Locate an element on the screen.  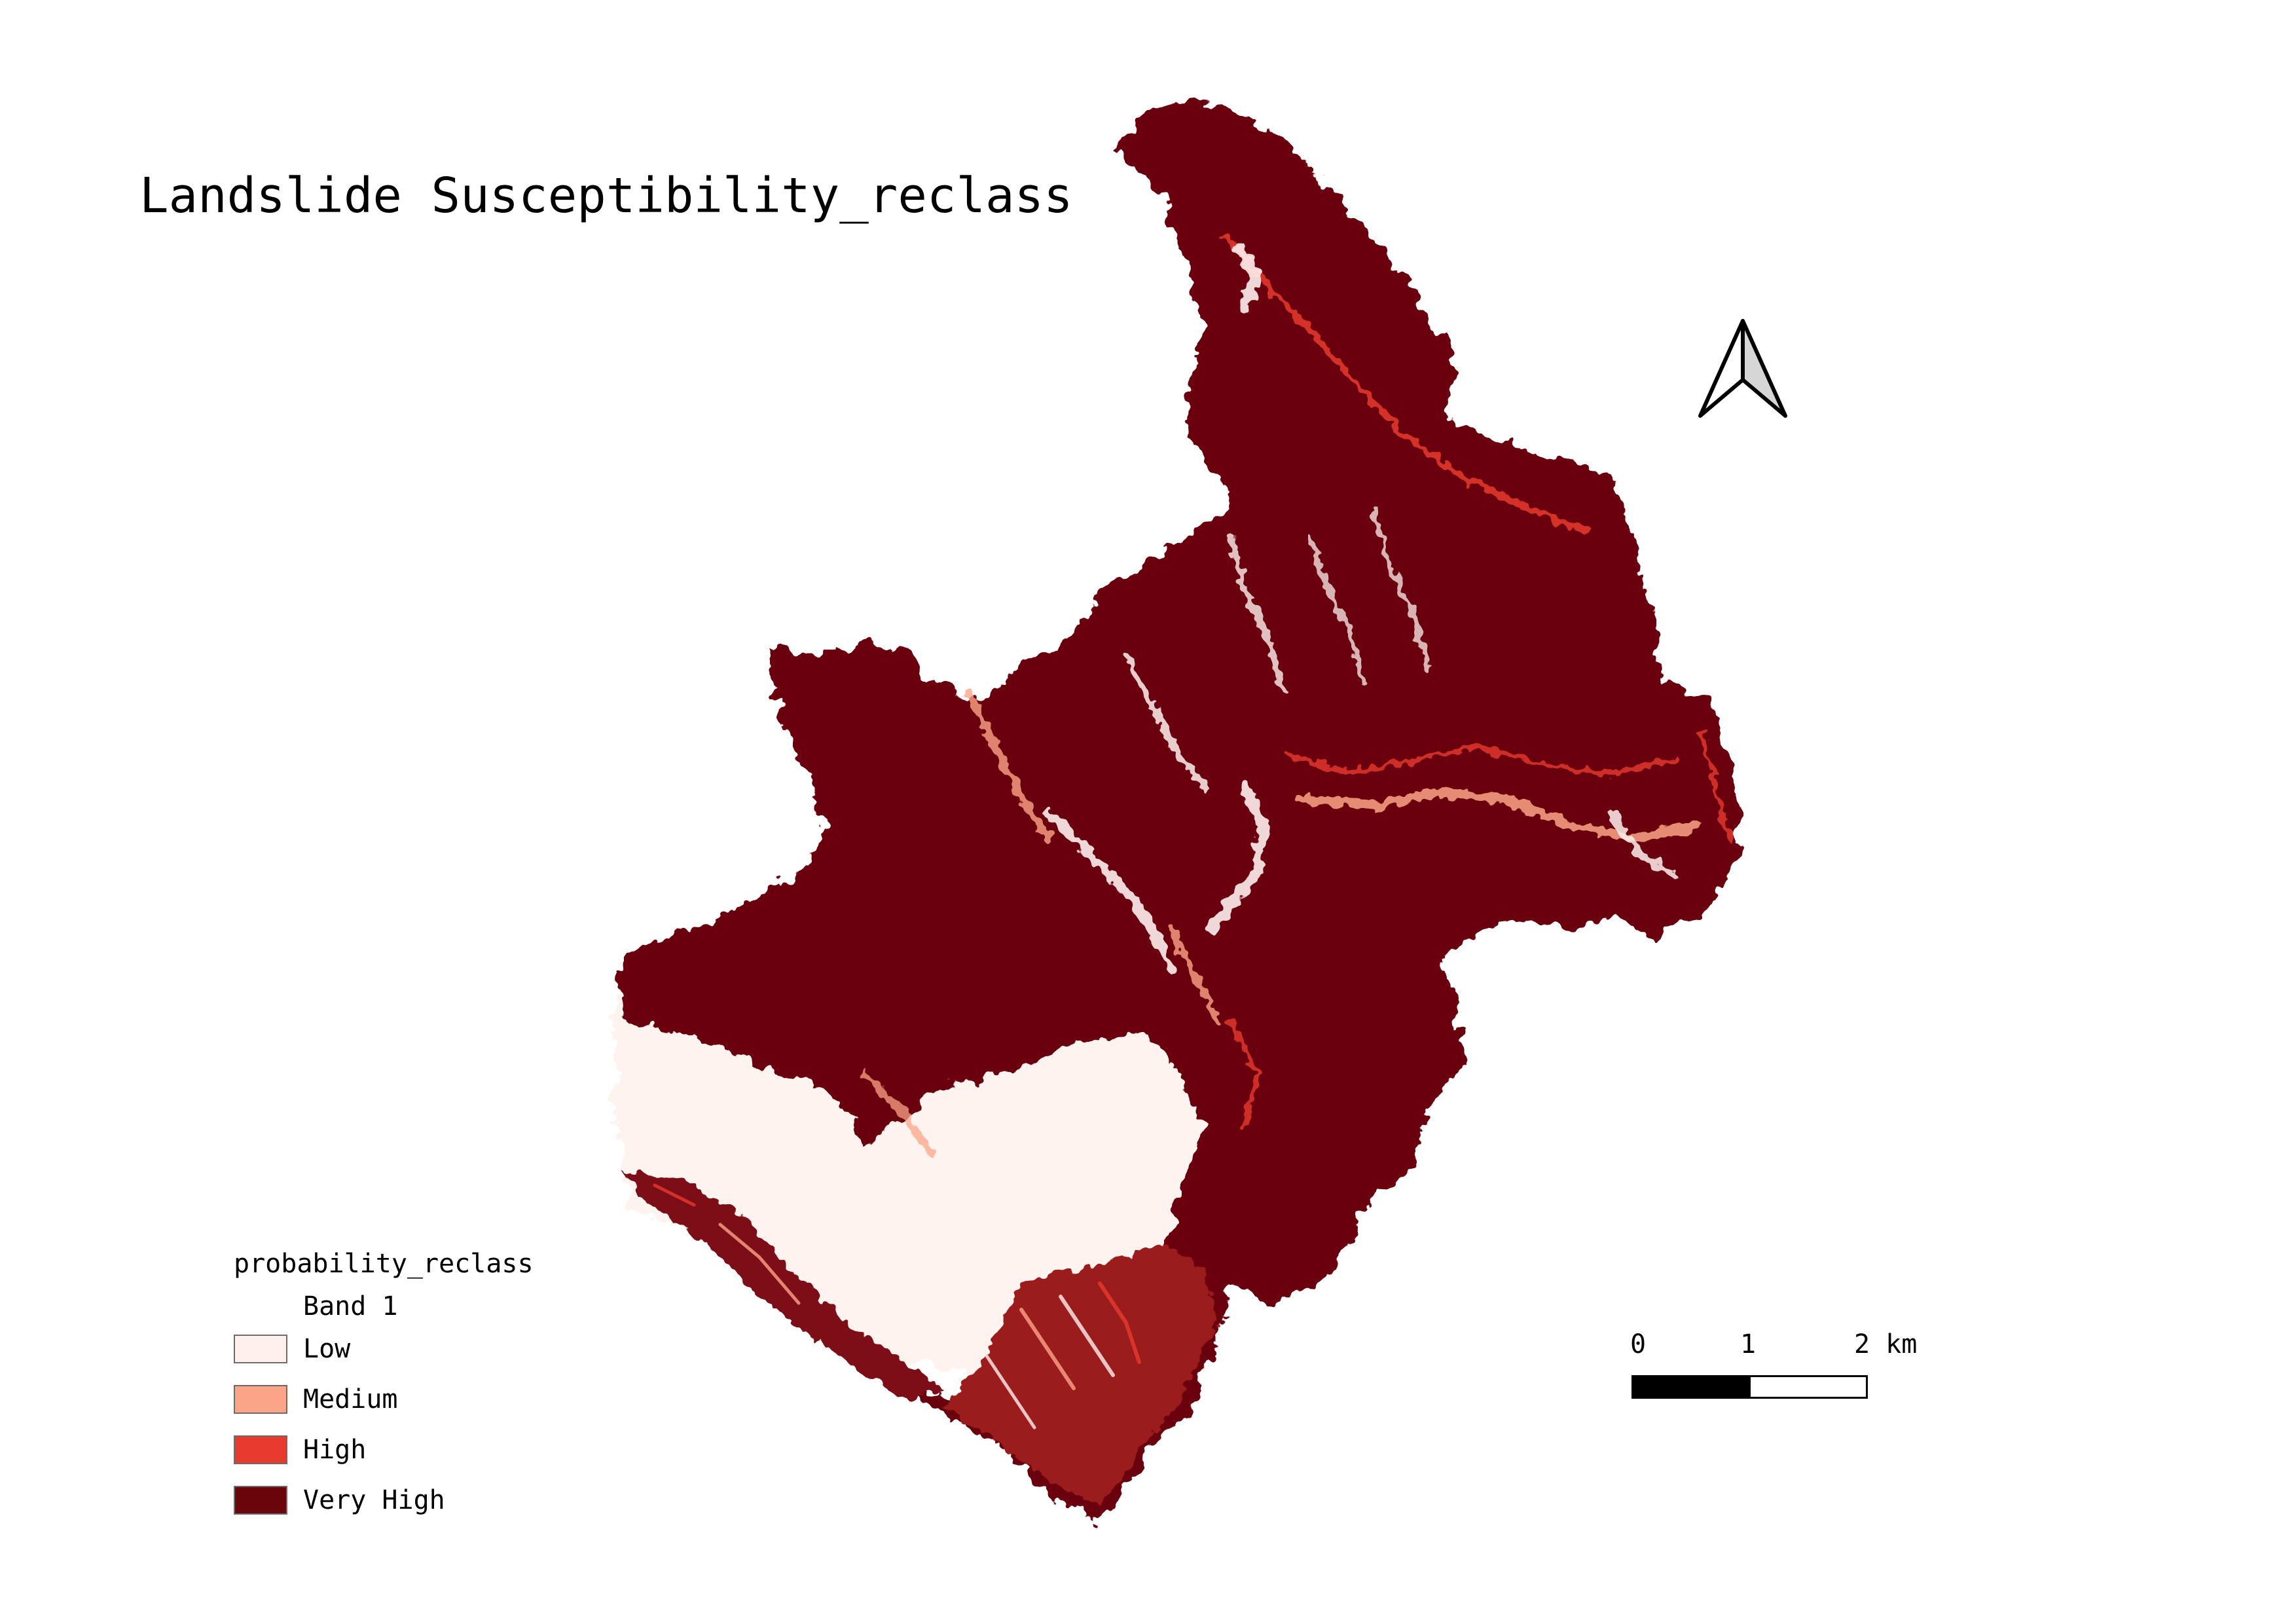
scale-label-2: 2 km is located at coordinates (1886, 1344).